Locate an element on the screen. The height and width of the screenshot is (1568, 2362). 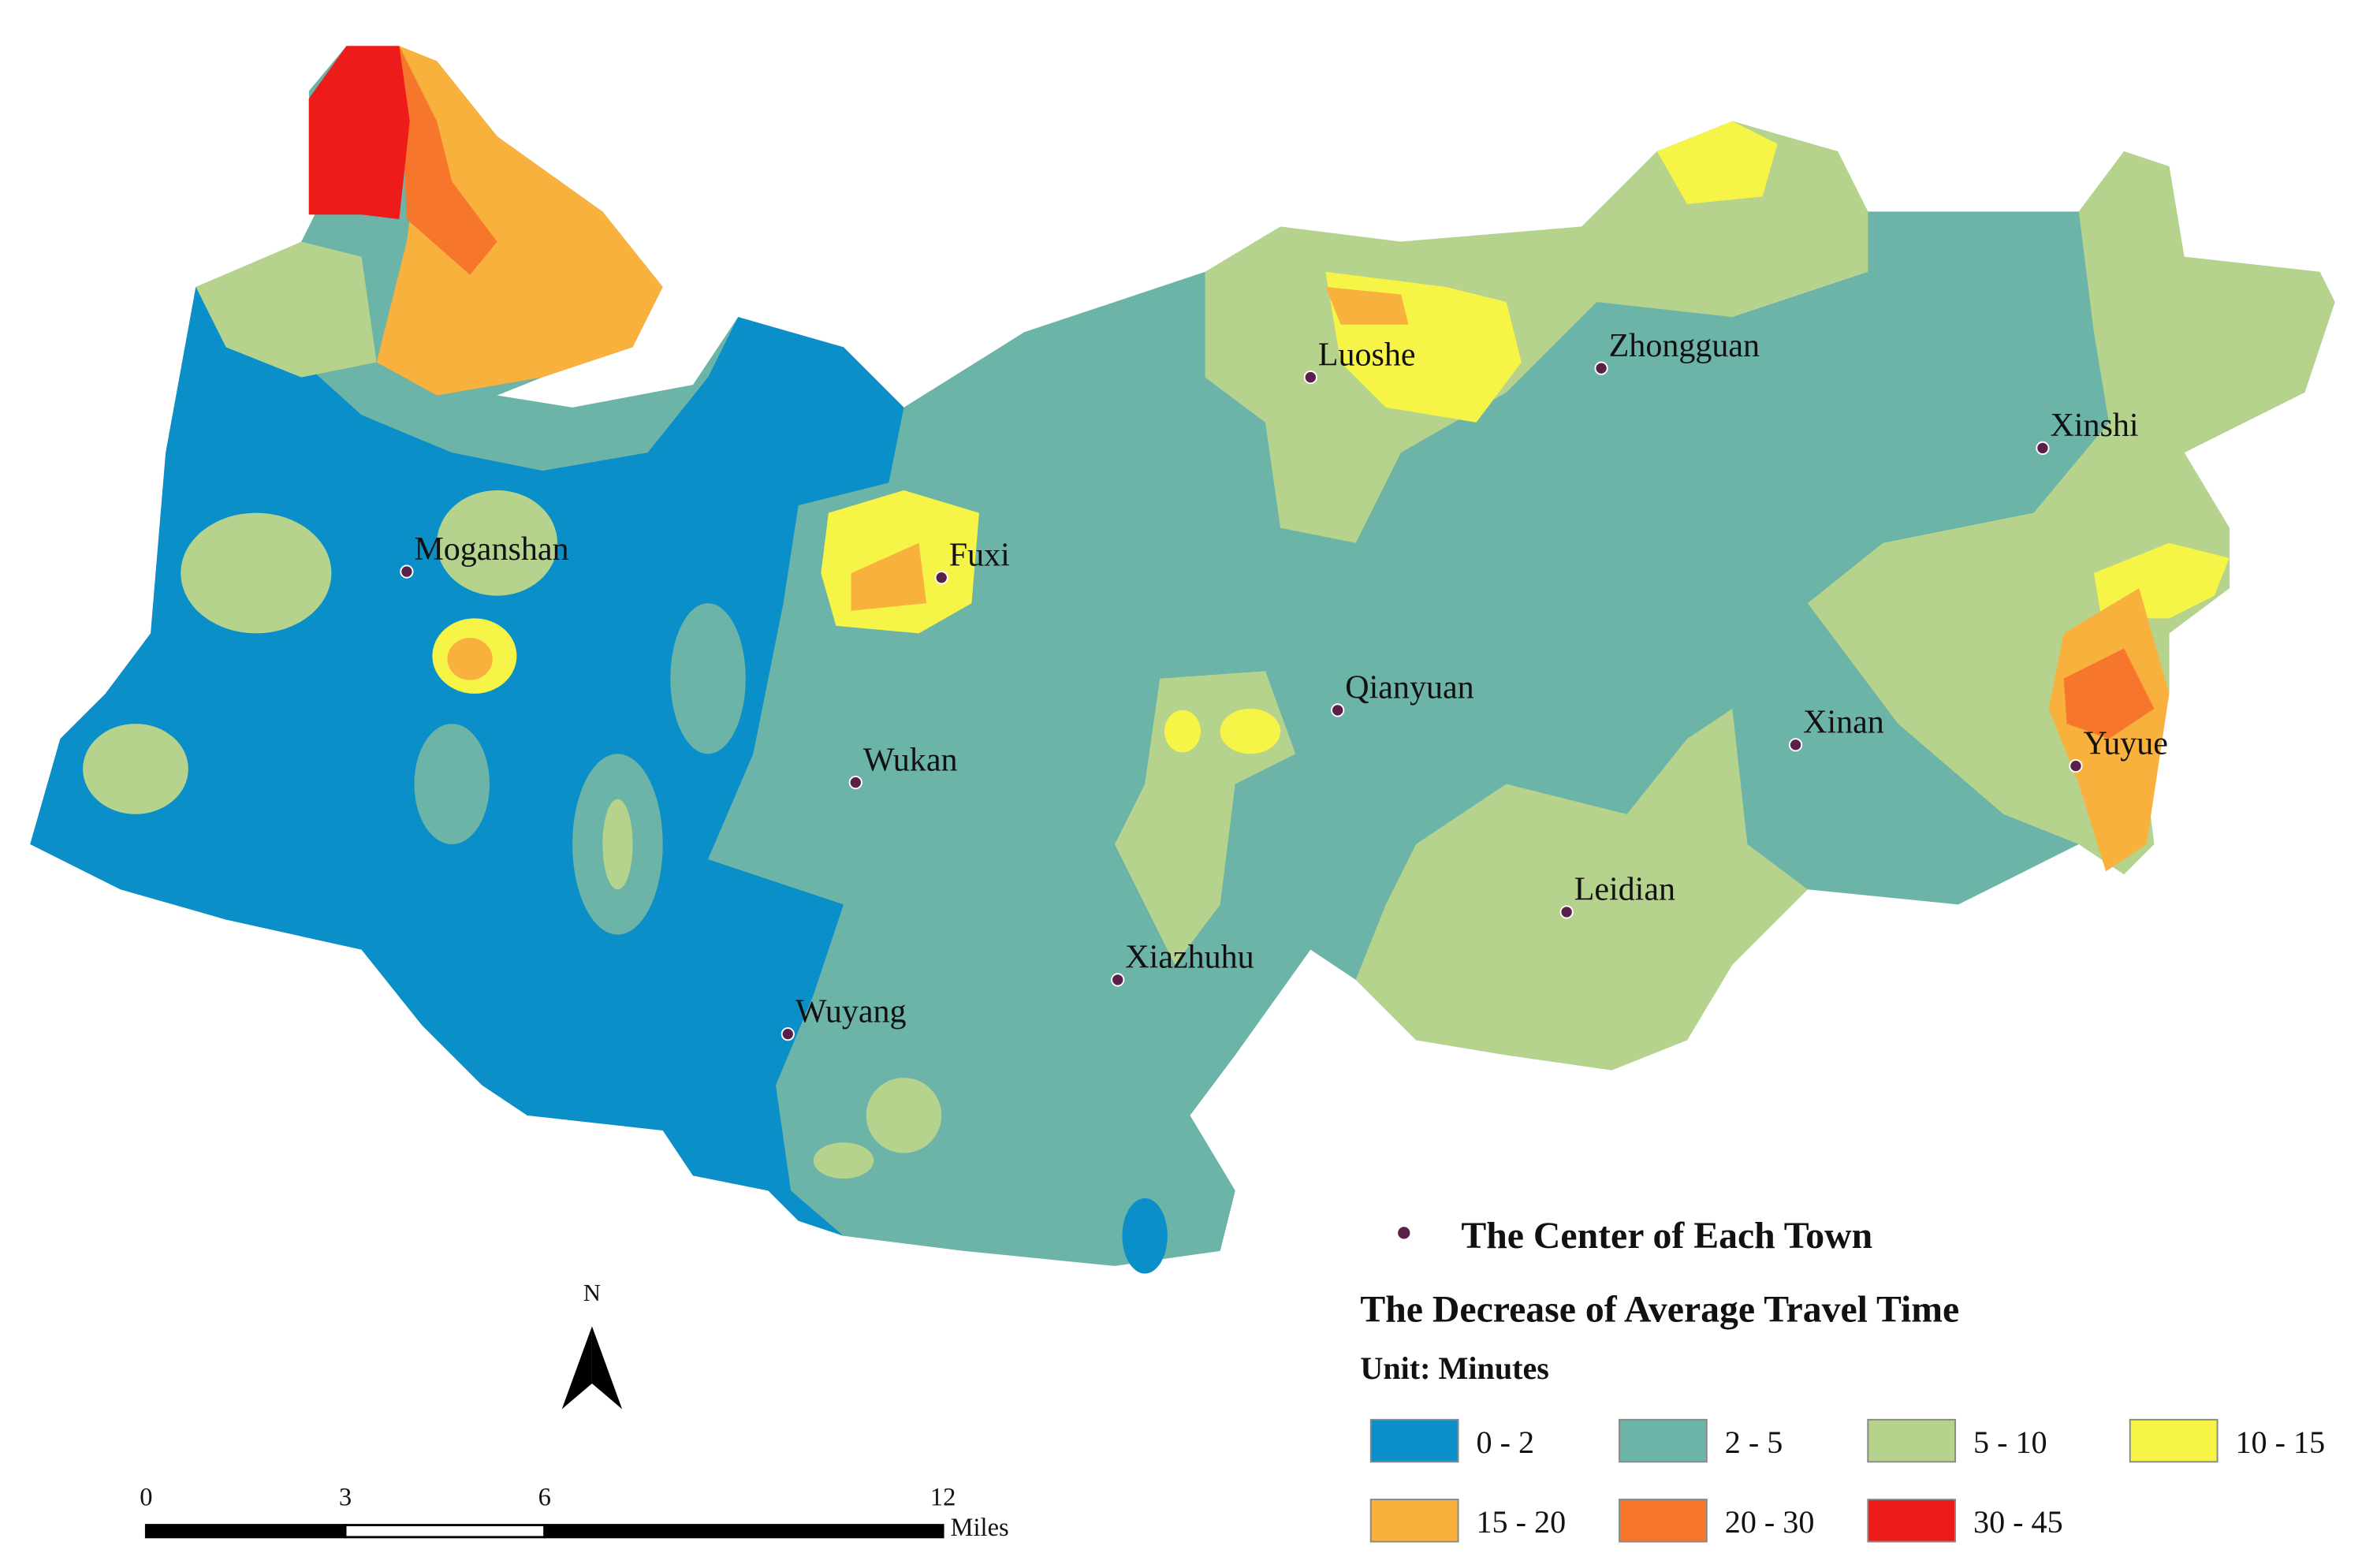
legend-label: 10 - 15 is located at coordinates (2281, 1442).